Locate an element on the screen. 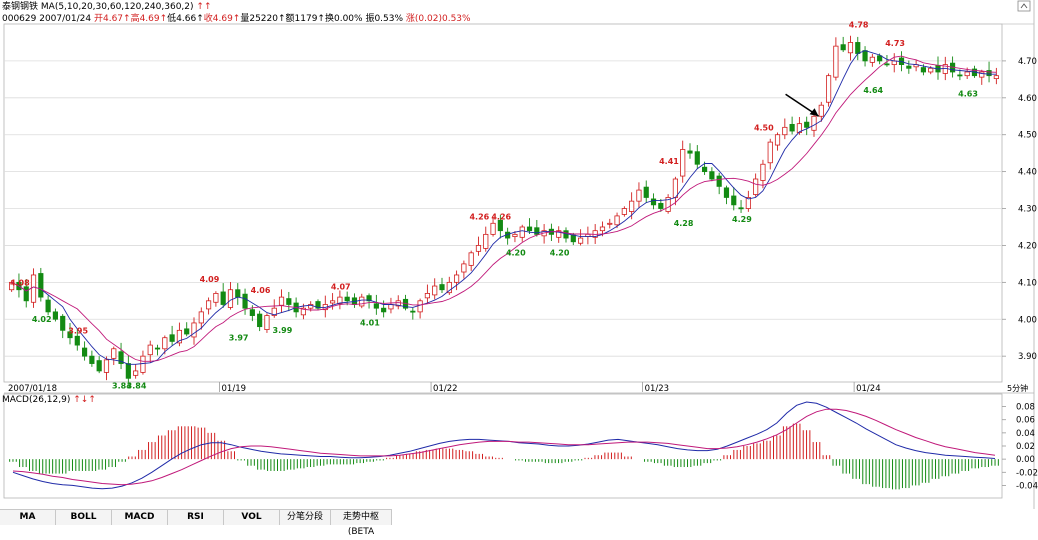 The height and width of the screenshot is (540, 1038). high-value: 高4.69↑ is located at coordinates (149, 19).